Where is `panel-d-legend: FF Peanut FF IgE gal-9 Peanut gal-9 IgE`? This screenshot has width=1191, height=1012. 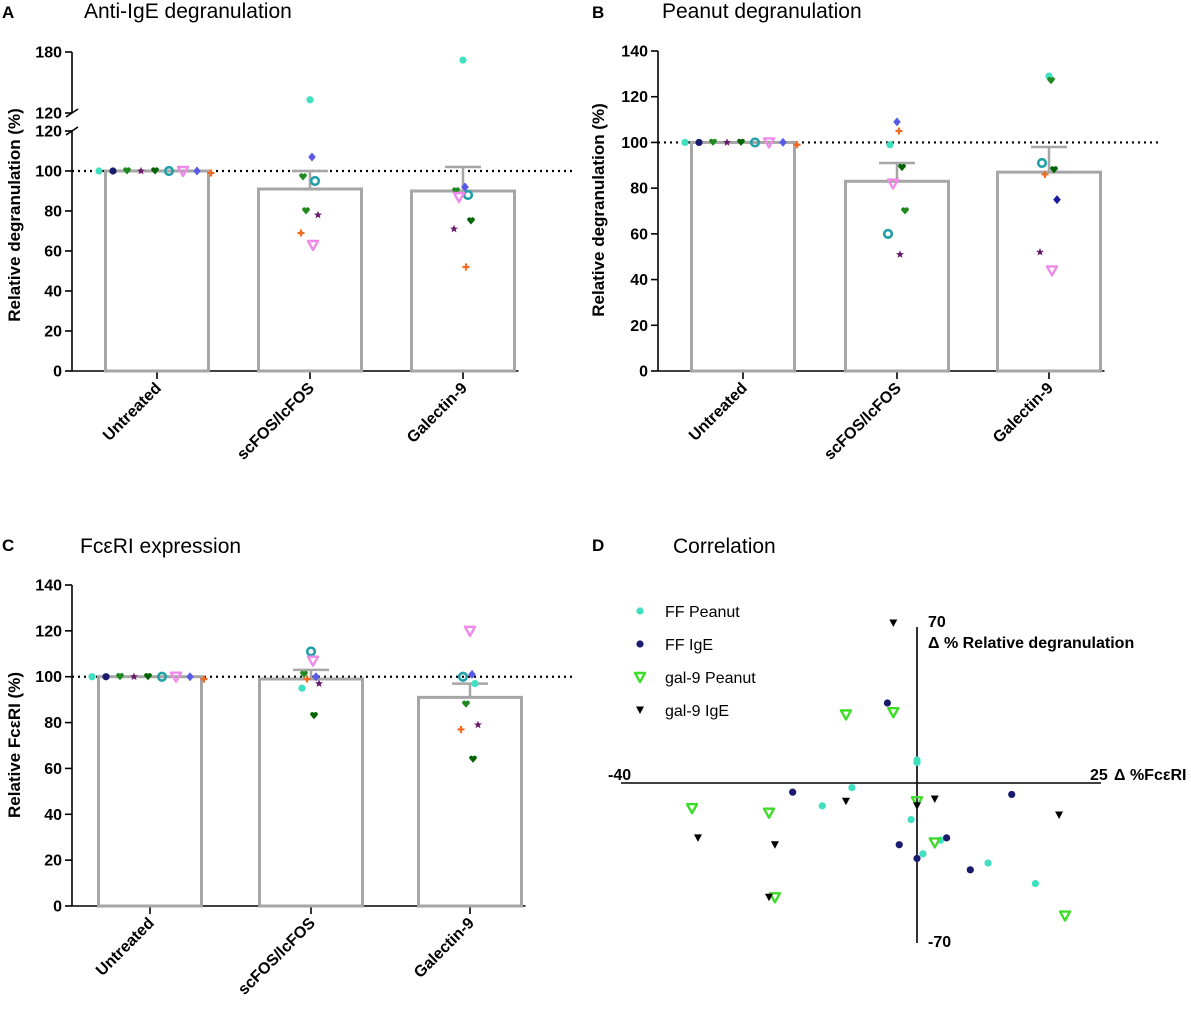 panel-d-legend: FF Peanut FF IgE gal-9 Peanut gal-9 IgE is located at coordinates (694, 662).